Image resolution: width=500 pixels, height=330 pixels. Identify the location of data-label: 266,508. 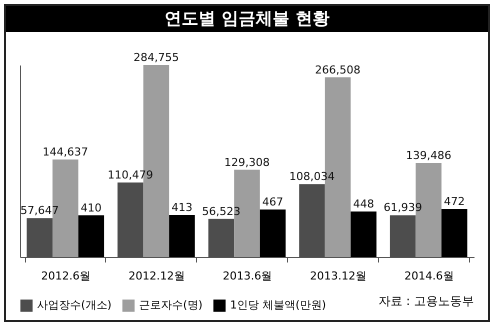
(338, 69).